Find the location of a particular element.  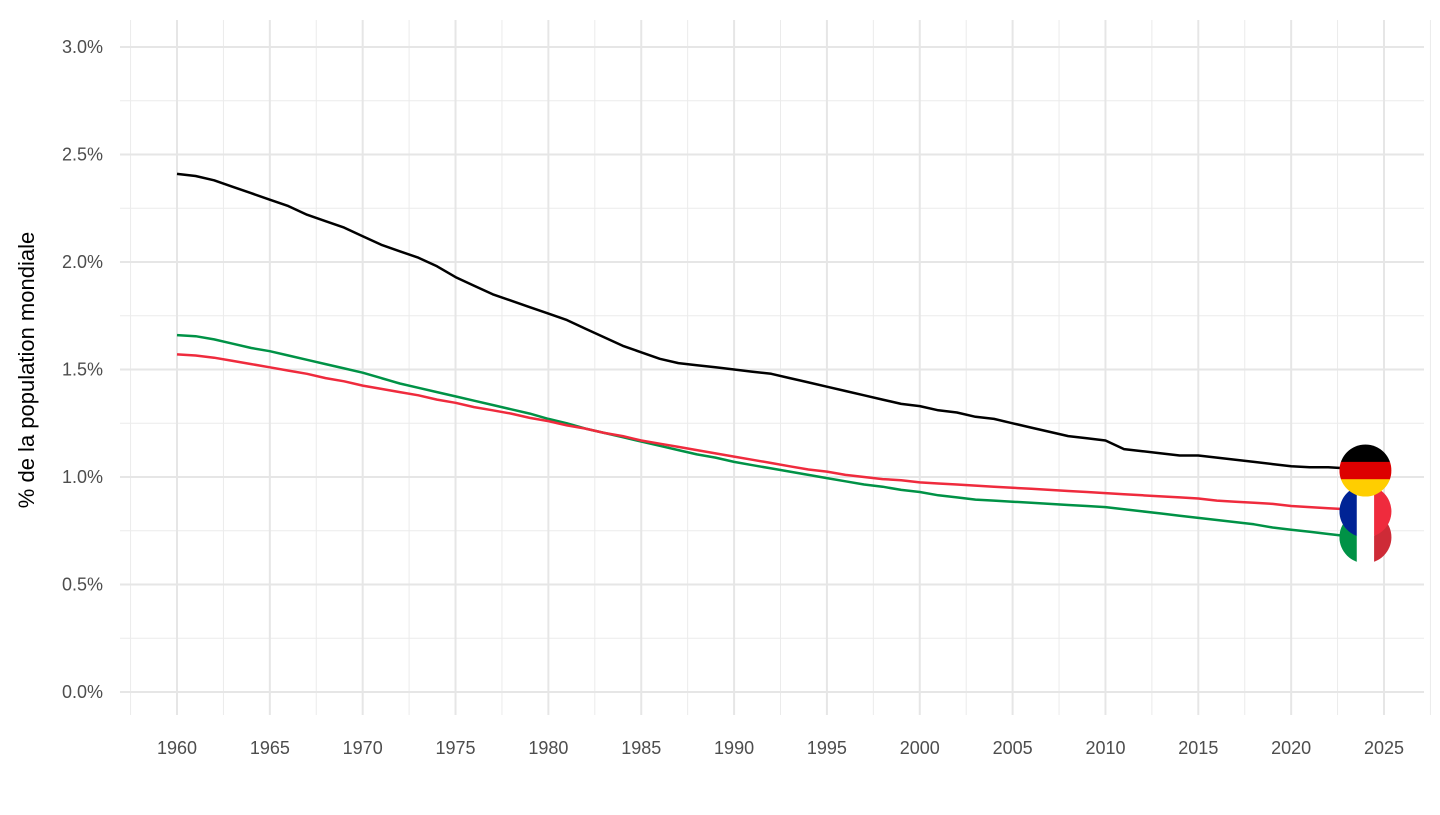

x-tick-label: 1990 is located at coordinates (734, 748).